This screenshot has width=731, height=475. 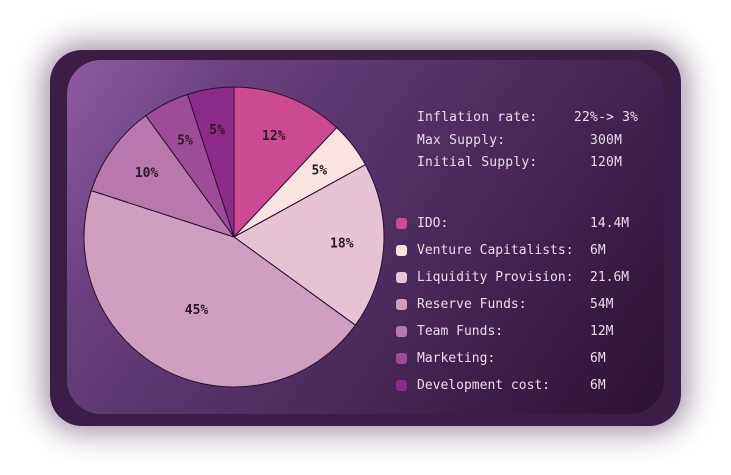 What do you see at coordinates (526, 332) in the screenshot?
I see `legend-item: Team Funds: 12M` at bounding box center [526, 332].